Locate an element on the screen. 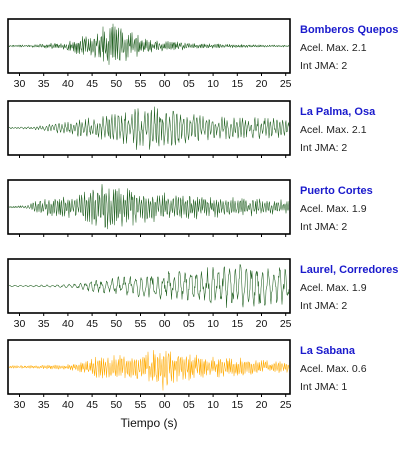 The height and width of the screenshot is (460, 410). station-name: Laurel, Corredores is located at coordinates (349, 270).